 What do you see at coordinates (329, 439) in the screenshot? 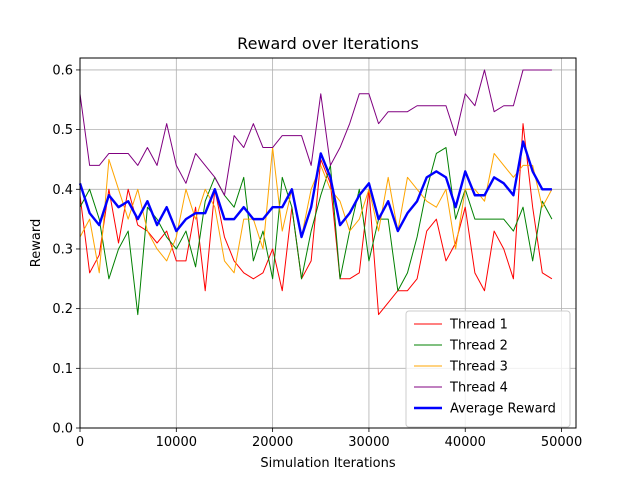
I see `x-axis: 0 10000 20000 30000 40000 50000` at bounding box center [329, 439].